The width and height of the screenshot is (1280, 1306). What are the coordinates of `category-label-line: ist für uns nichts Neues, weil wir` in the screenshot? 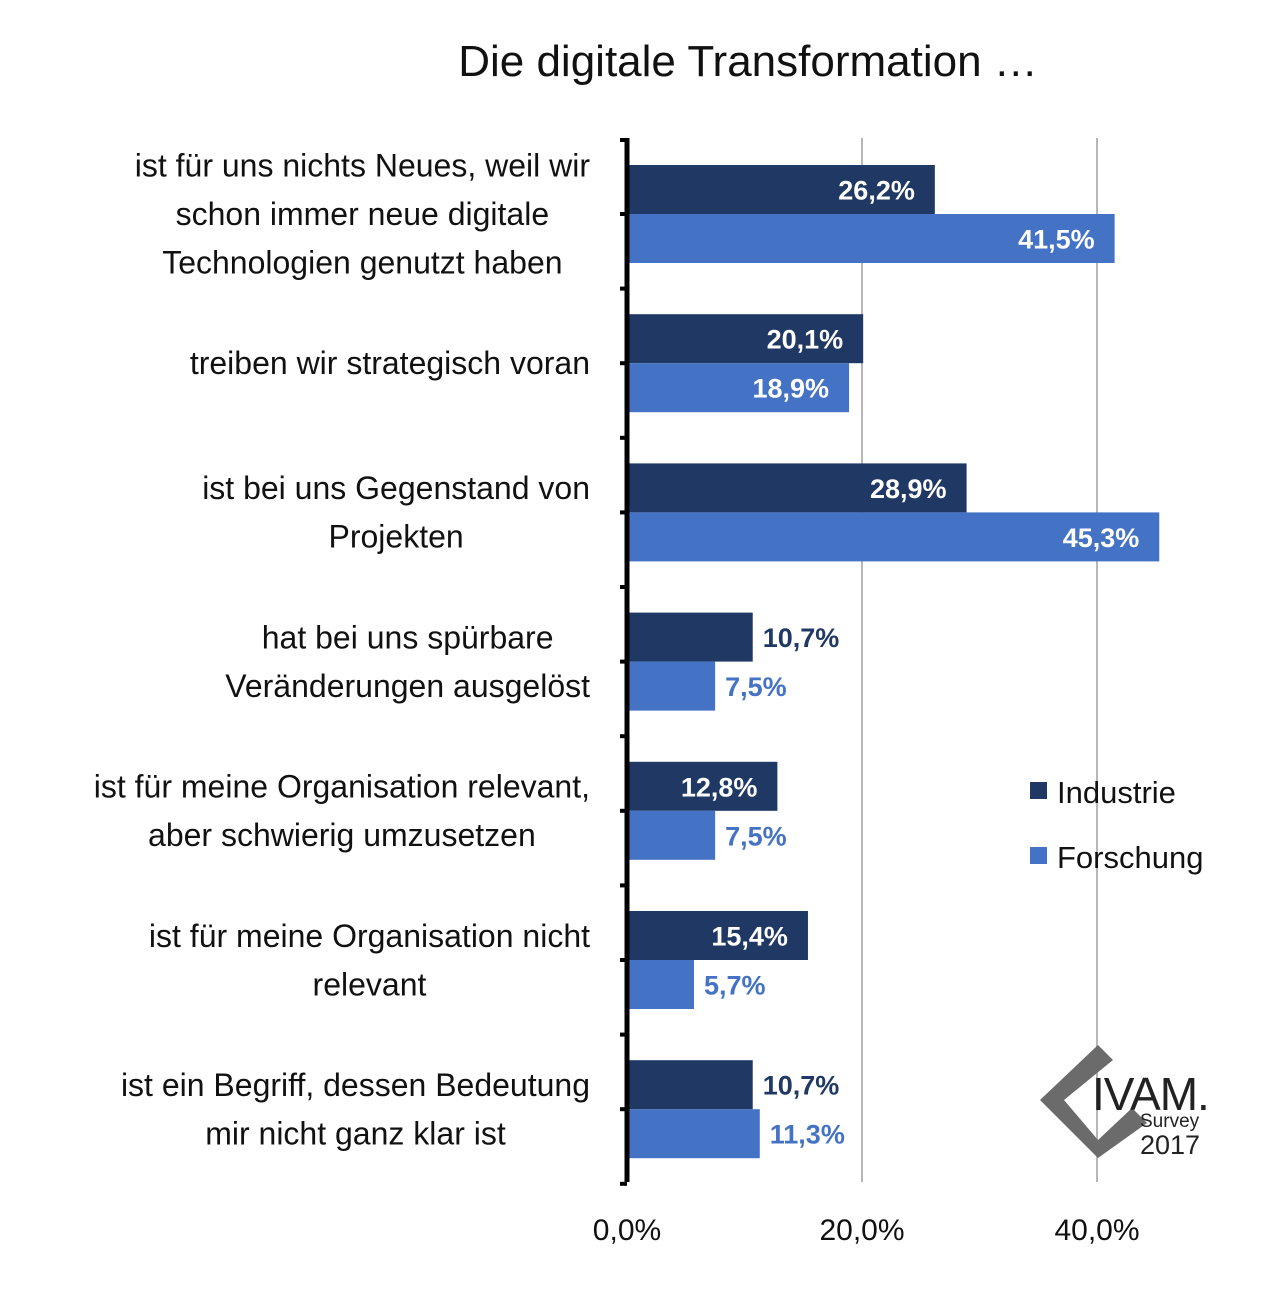 It's located at (363, 166).